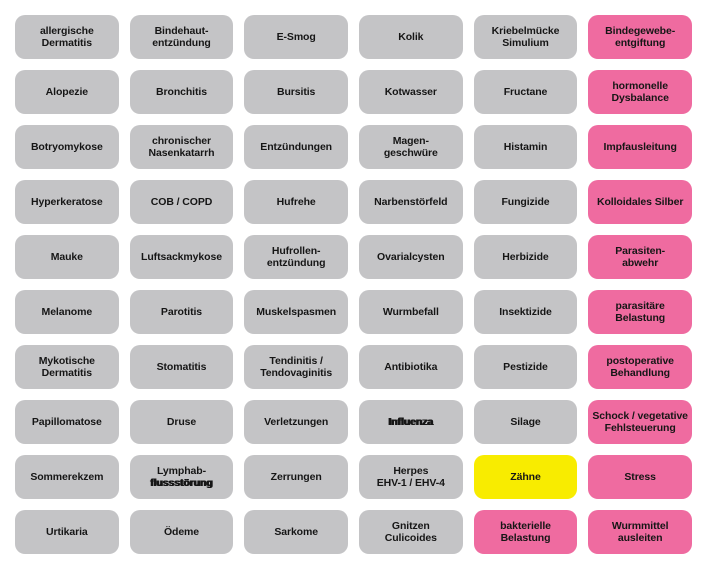  Describe the element at coordinates (525, 92) in the screenshot. I see `tile-11: Fructane` at that location.